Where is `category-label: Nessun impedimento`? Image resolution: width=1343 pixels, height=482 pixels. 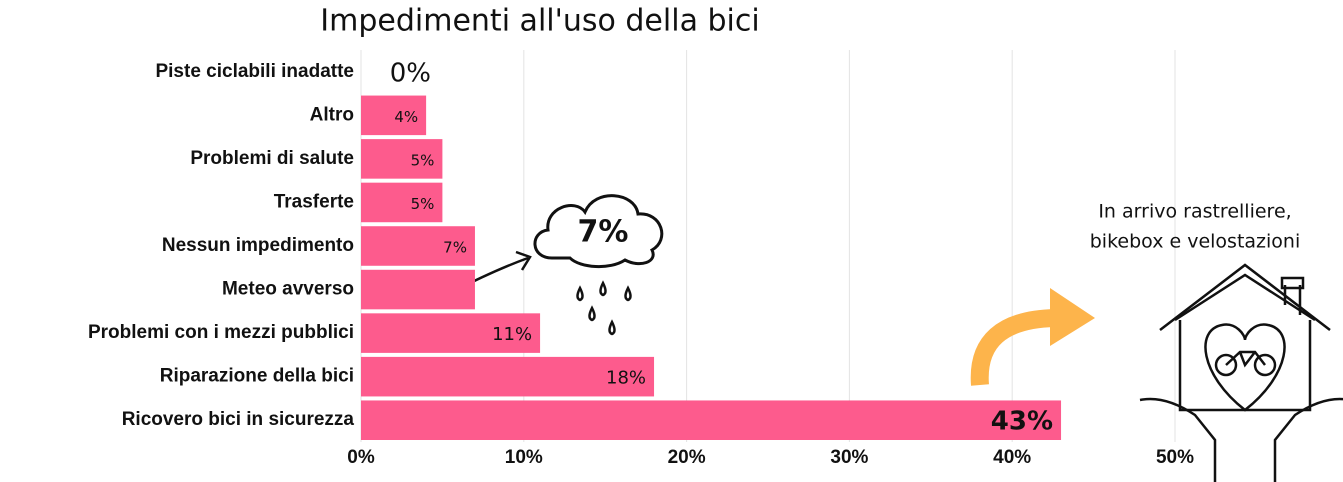
category-label: Nessun impedimento is located at coordinates (258, 245).